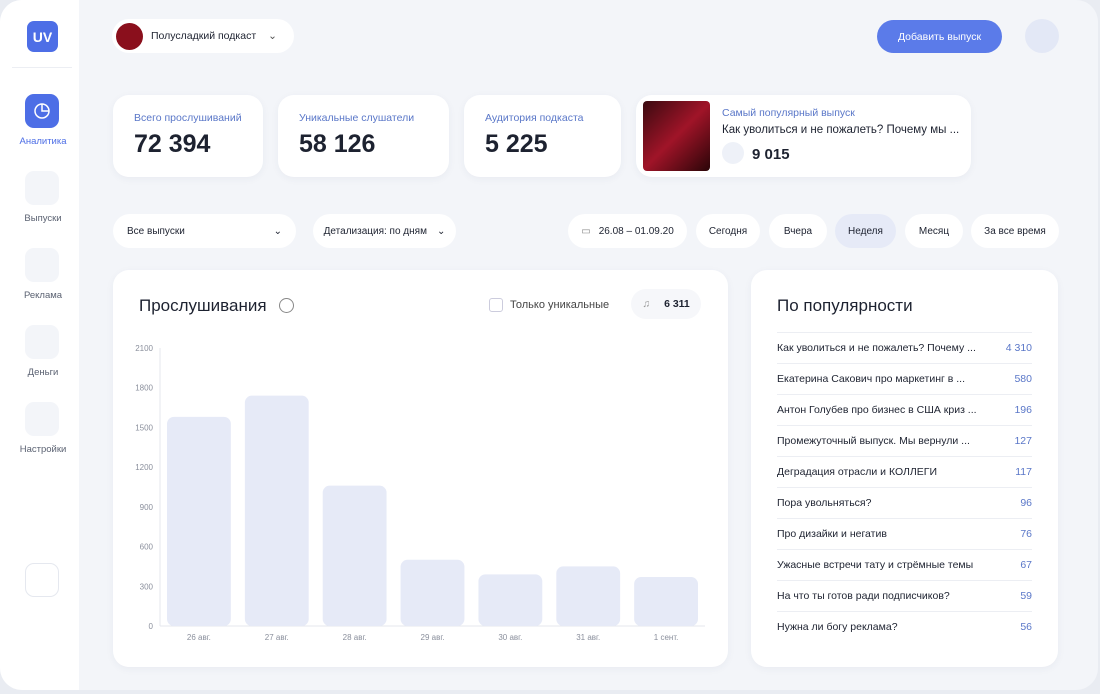 The height and width of the screenshot is (694, 1100). What do you see at coordinates (43, 141) in the screenshot?
I see `nav-label: Аналитика` at bounding box center [43, 141].